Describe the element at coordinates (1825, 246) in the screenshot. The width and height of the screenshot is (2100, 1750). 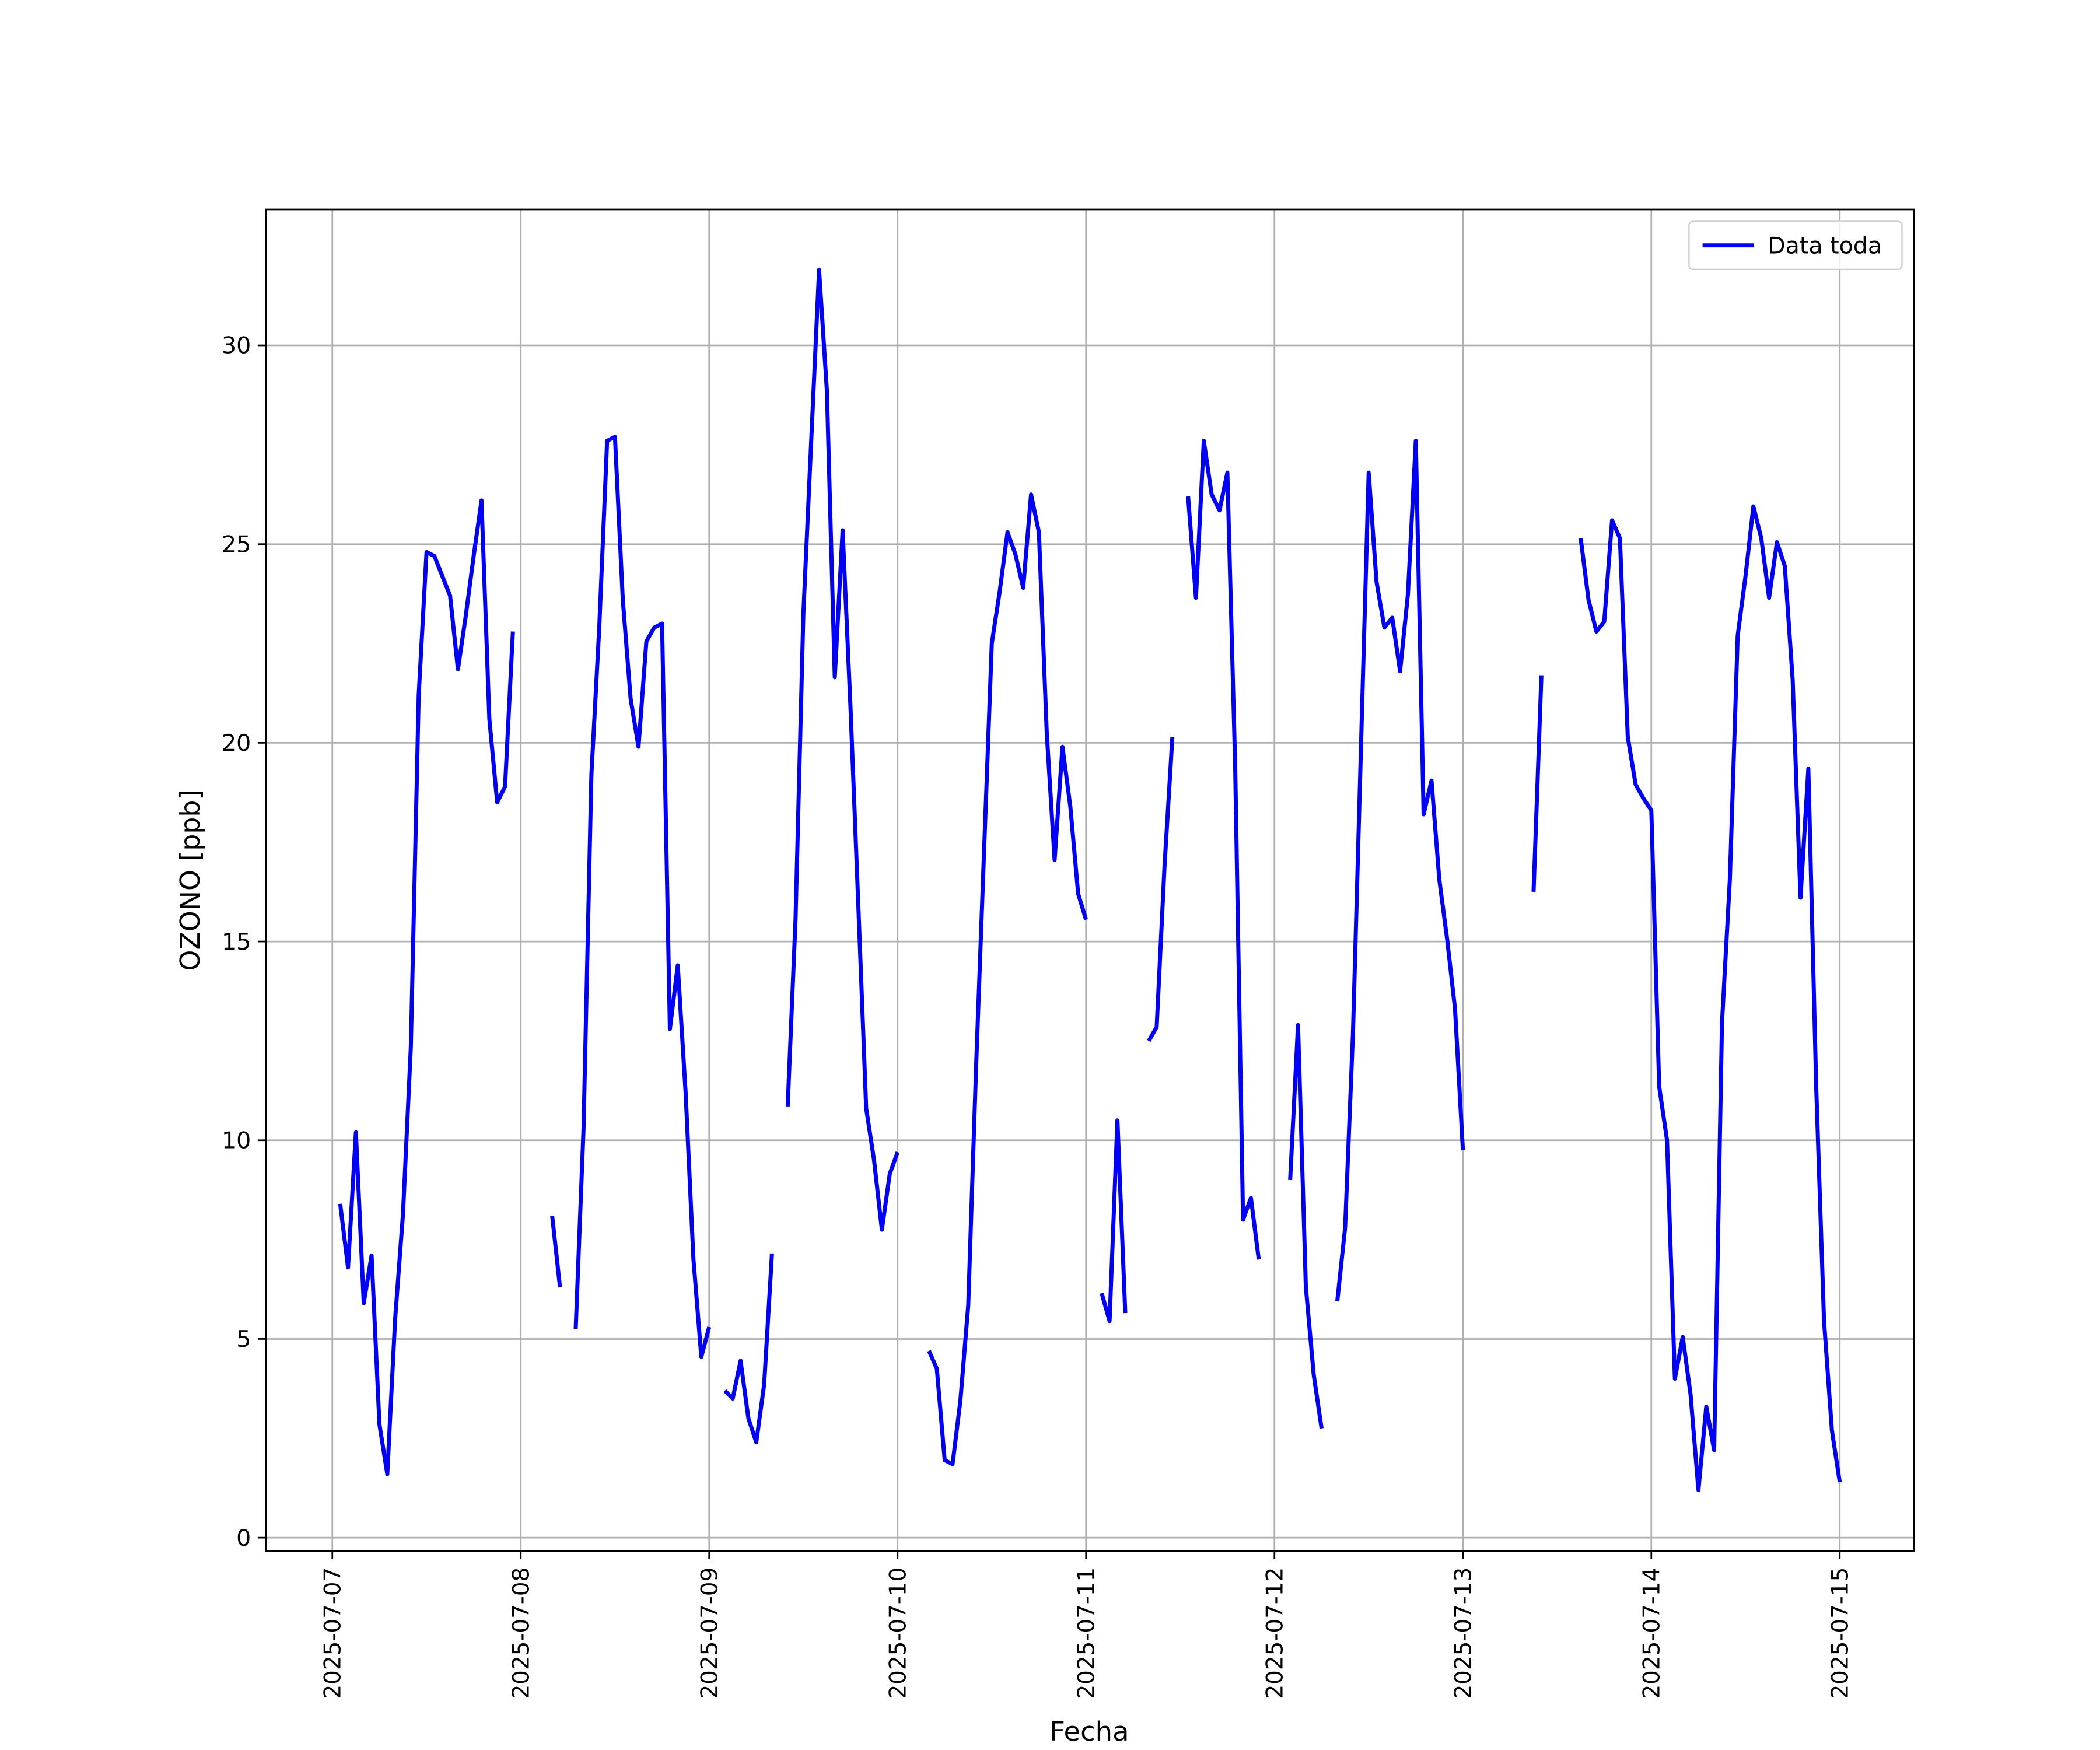
I see `legend-label: Data toda` at that location.